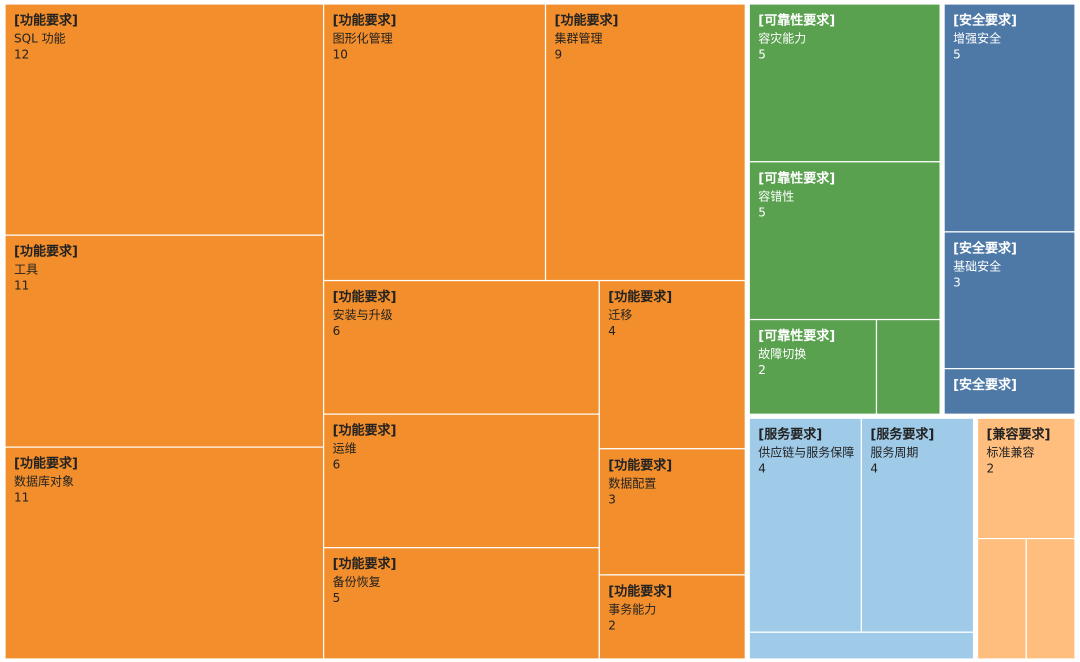 The height and width of the screenshot is (662, 1080). Describe the element at coordinates (977, 265) in the screenshot. I see `tile-name: 基础安全` at that location.